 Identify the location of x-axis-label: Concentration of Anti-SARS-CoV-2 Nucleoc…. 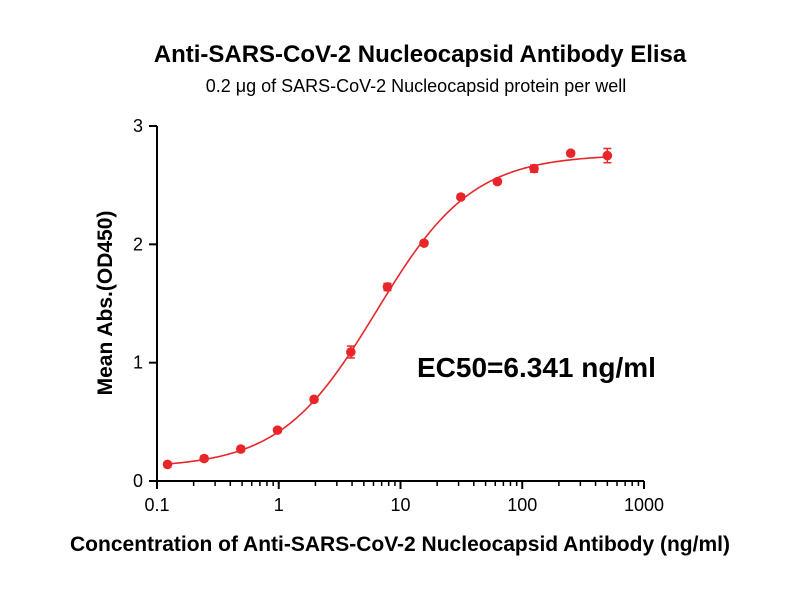
(400, 544).